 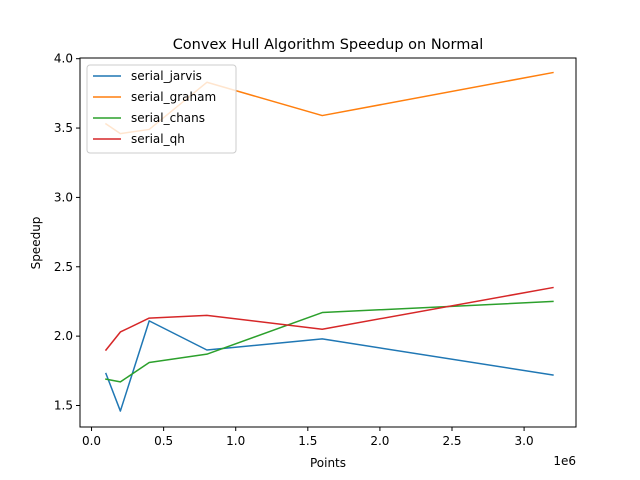 What do you see at coordinates (328, 45) in the screenshot?
I see `chart-title: Convex Hull Algorithm Speedup on Normal` at bounding box center [328, 45].